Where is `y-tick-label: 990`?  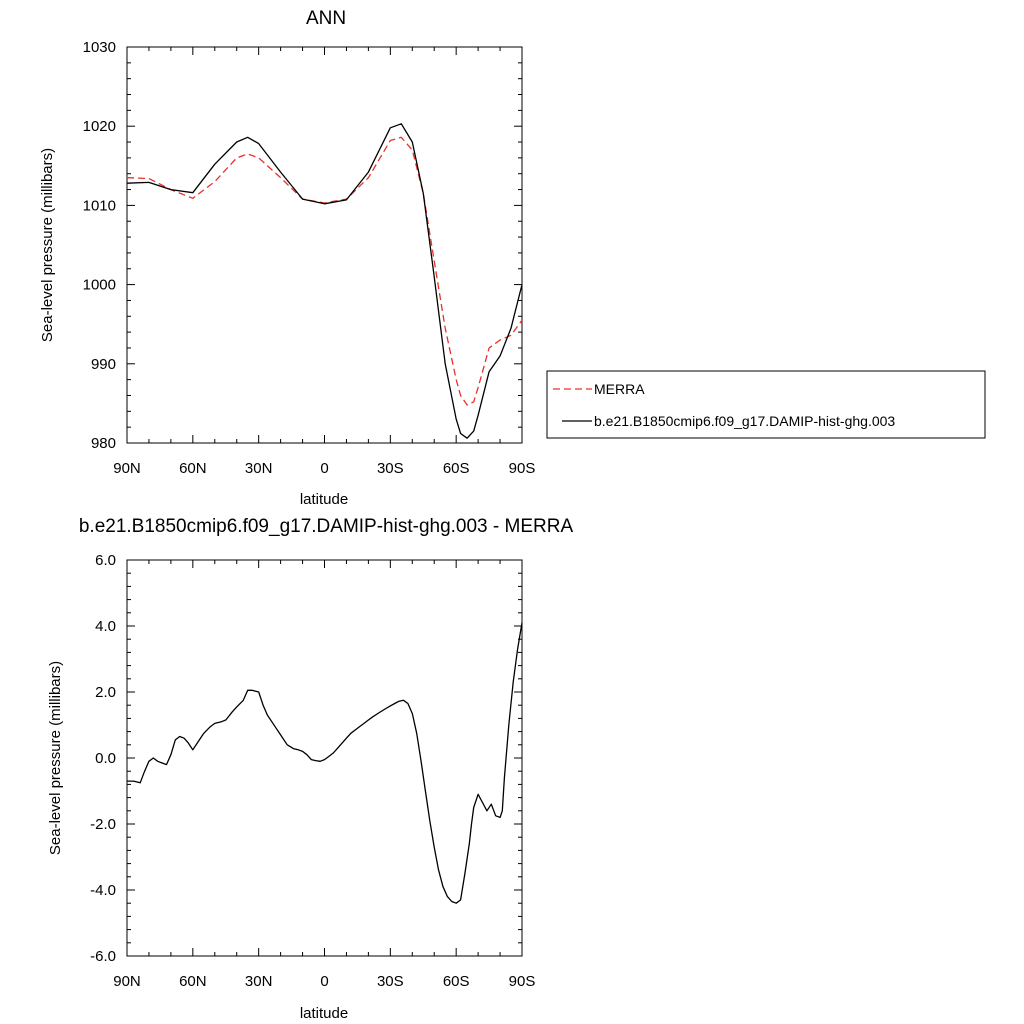 y-tick-label: 990 is located at coordinates (103, 364).